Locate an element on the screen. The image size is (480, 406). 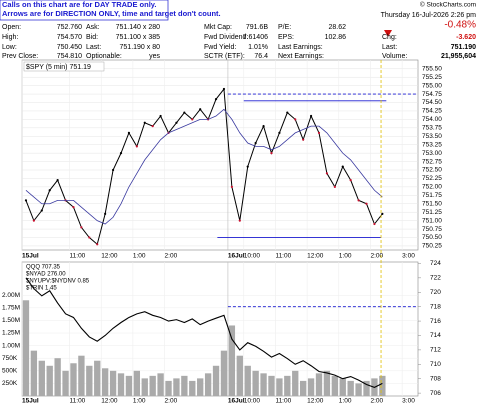
y2-tick-label: 718 is located at coordinates (435, 306).